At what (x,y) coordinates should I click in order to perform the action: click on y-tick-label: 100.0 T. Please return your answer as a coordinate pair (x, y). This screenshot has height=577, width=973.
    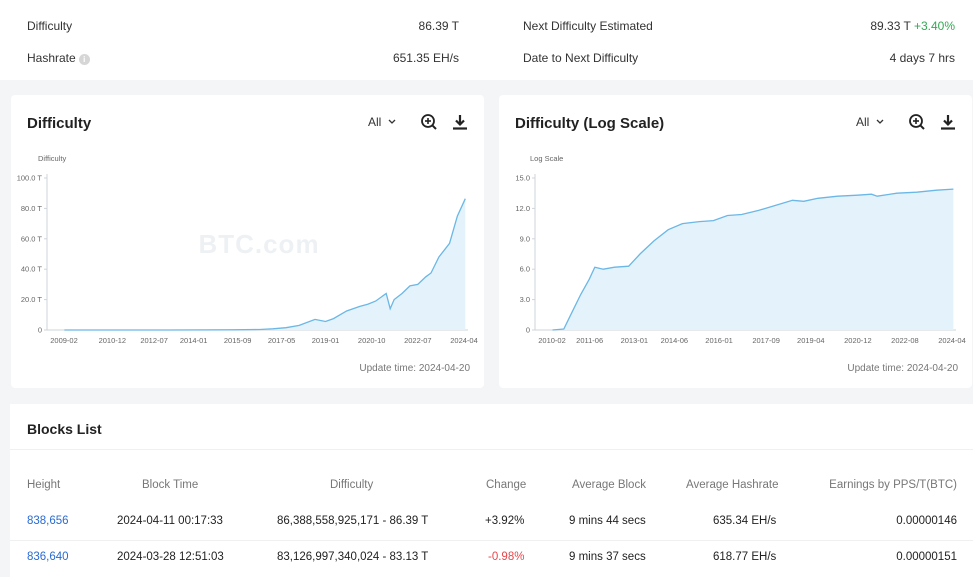
    Looking at the image, I should click on (30, 178).